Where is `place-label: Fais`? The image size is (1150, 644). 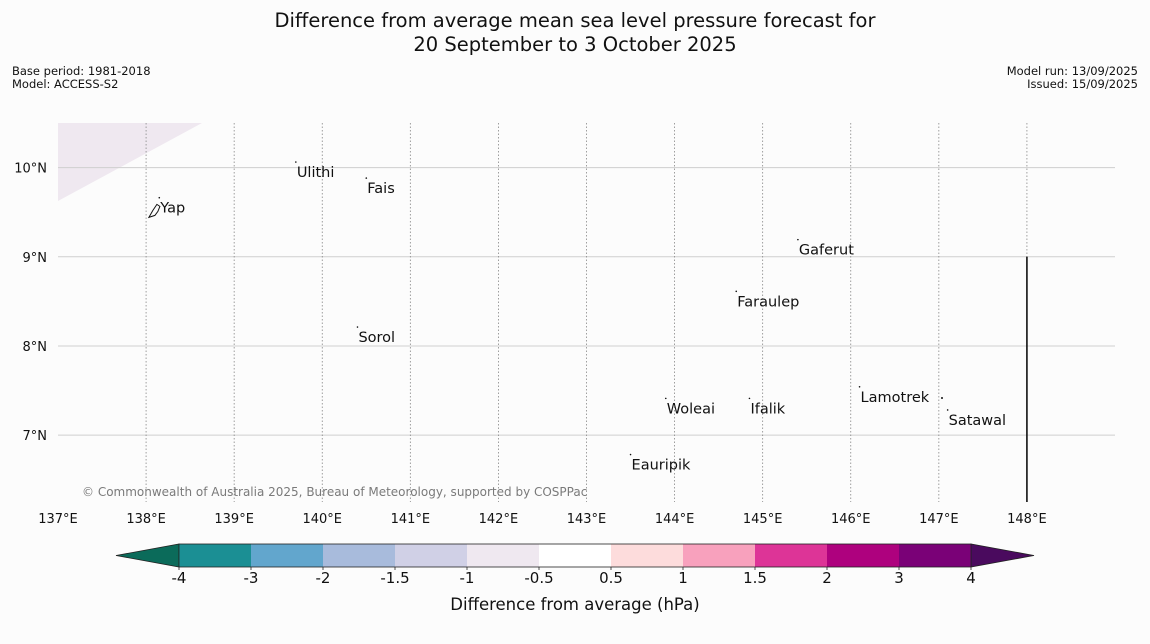 place-label: Fais is located at coordinates (380, 189).